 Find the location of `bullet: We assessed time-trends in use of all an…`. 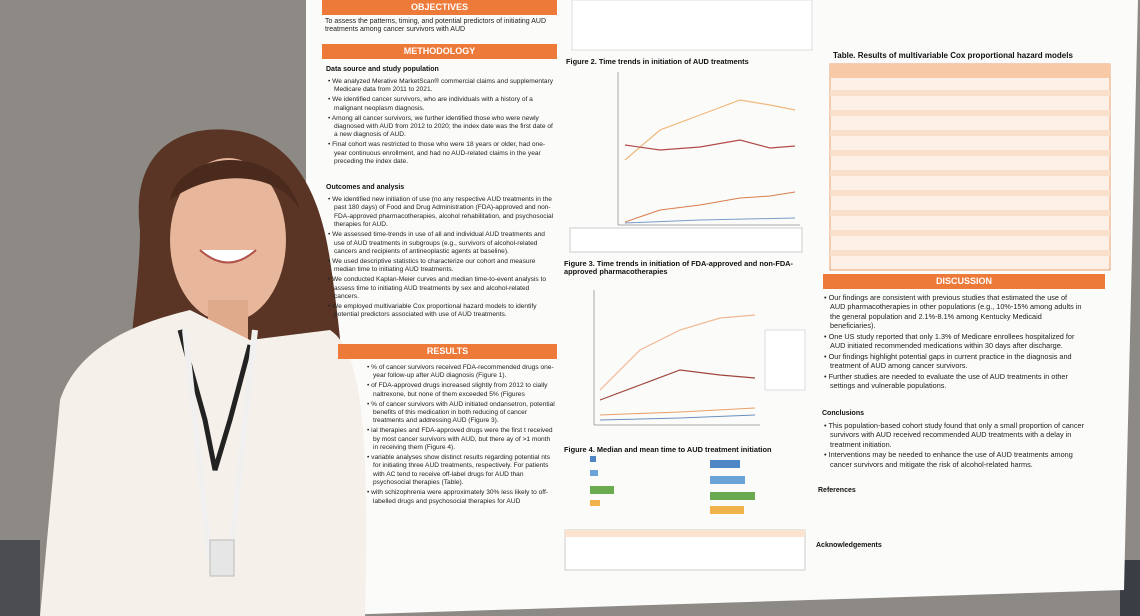

bullet: We assessed time-trends in use of all an… is located at coordinates (440, 243).